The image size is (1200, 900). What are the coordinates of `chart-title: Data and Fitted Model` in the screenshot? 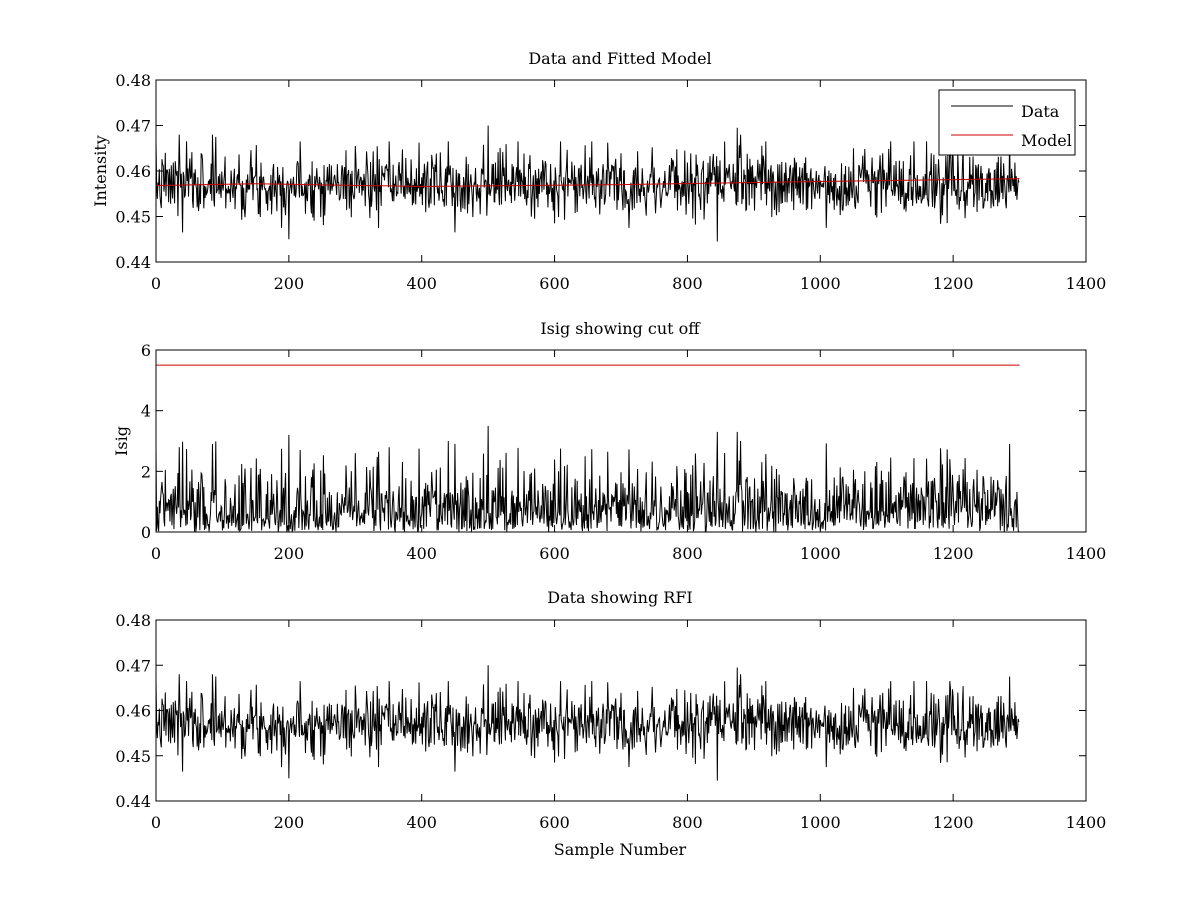 It's located at (619, 58).